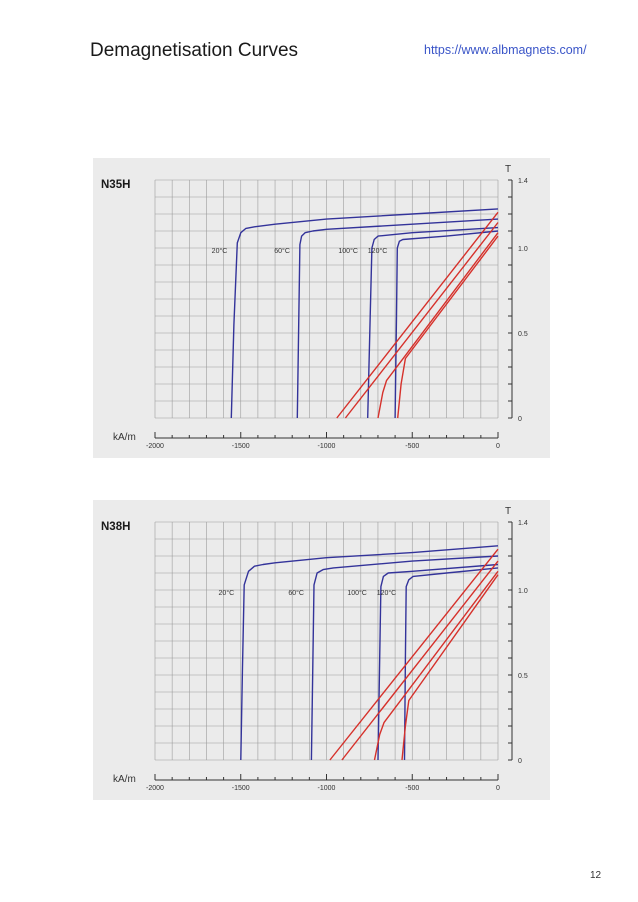 The width and height of the screenshot is (638, 902). What do you see at coordinates (194, 50) in the screenshot?
I see `page-title: Demagnetisation Curves` at bounding box center [194, 50].